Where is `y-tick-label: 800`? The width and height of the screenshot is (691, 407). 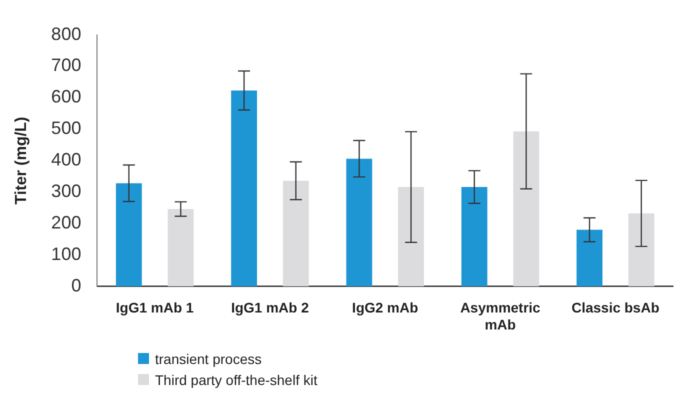
y-tick-label: 800 is located at coordinates (66, 34).